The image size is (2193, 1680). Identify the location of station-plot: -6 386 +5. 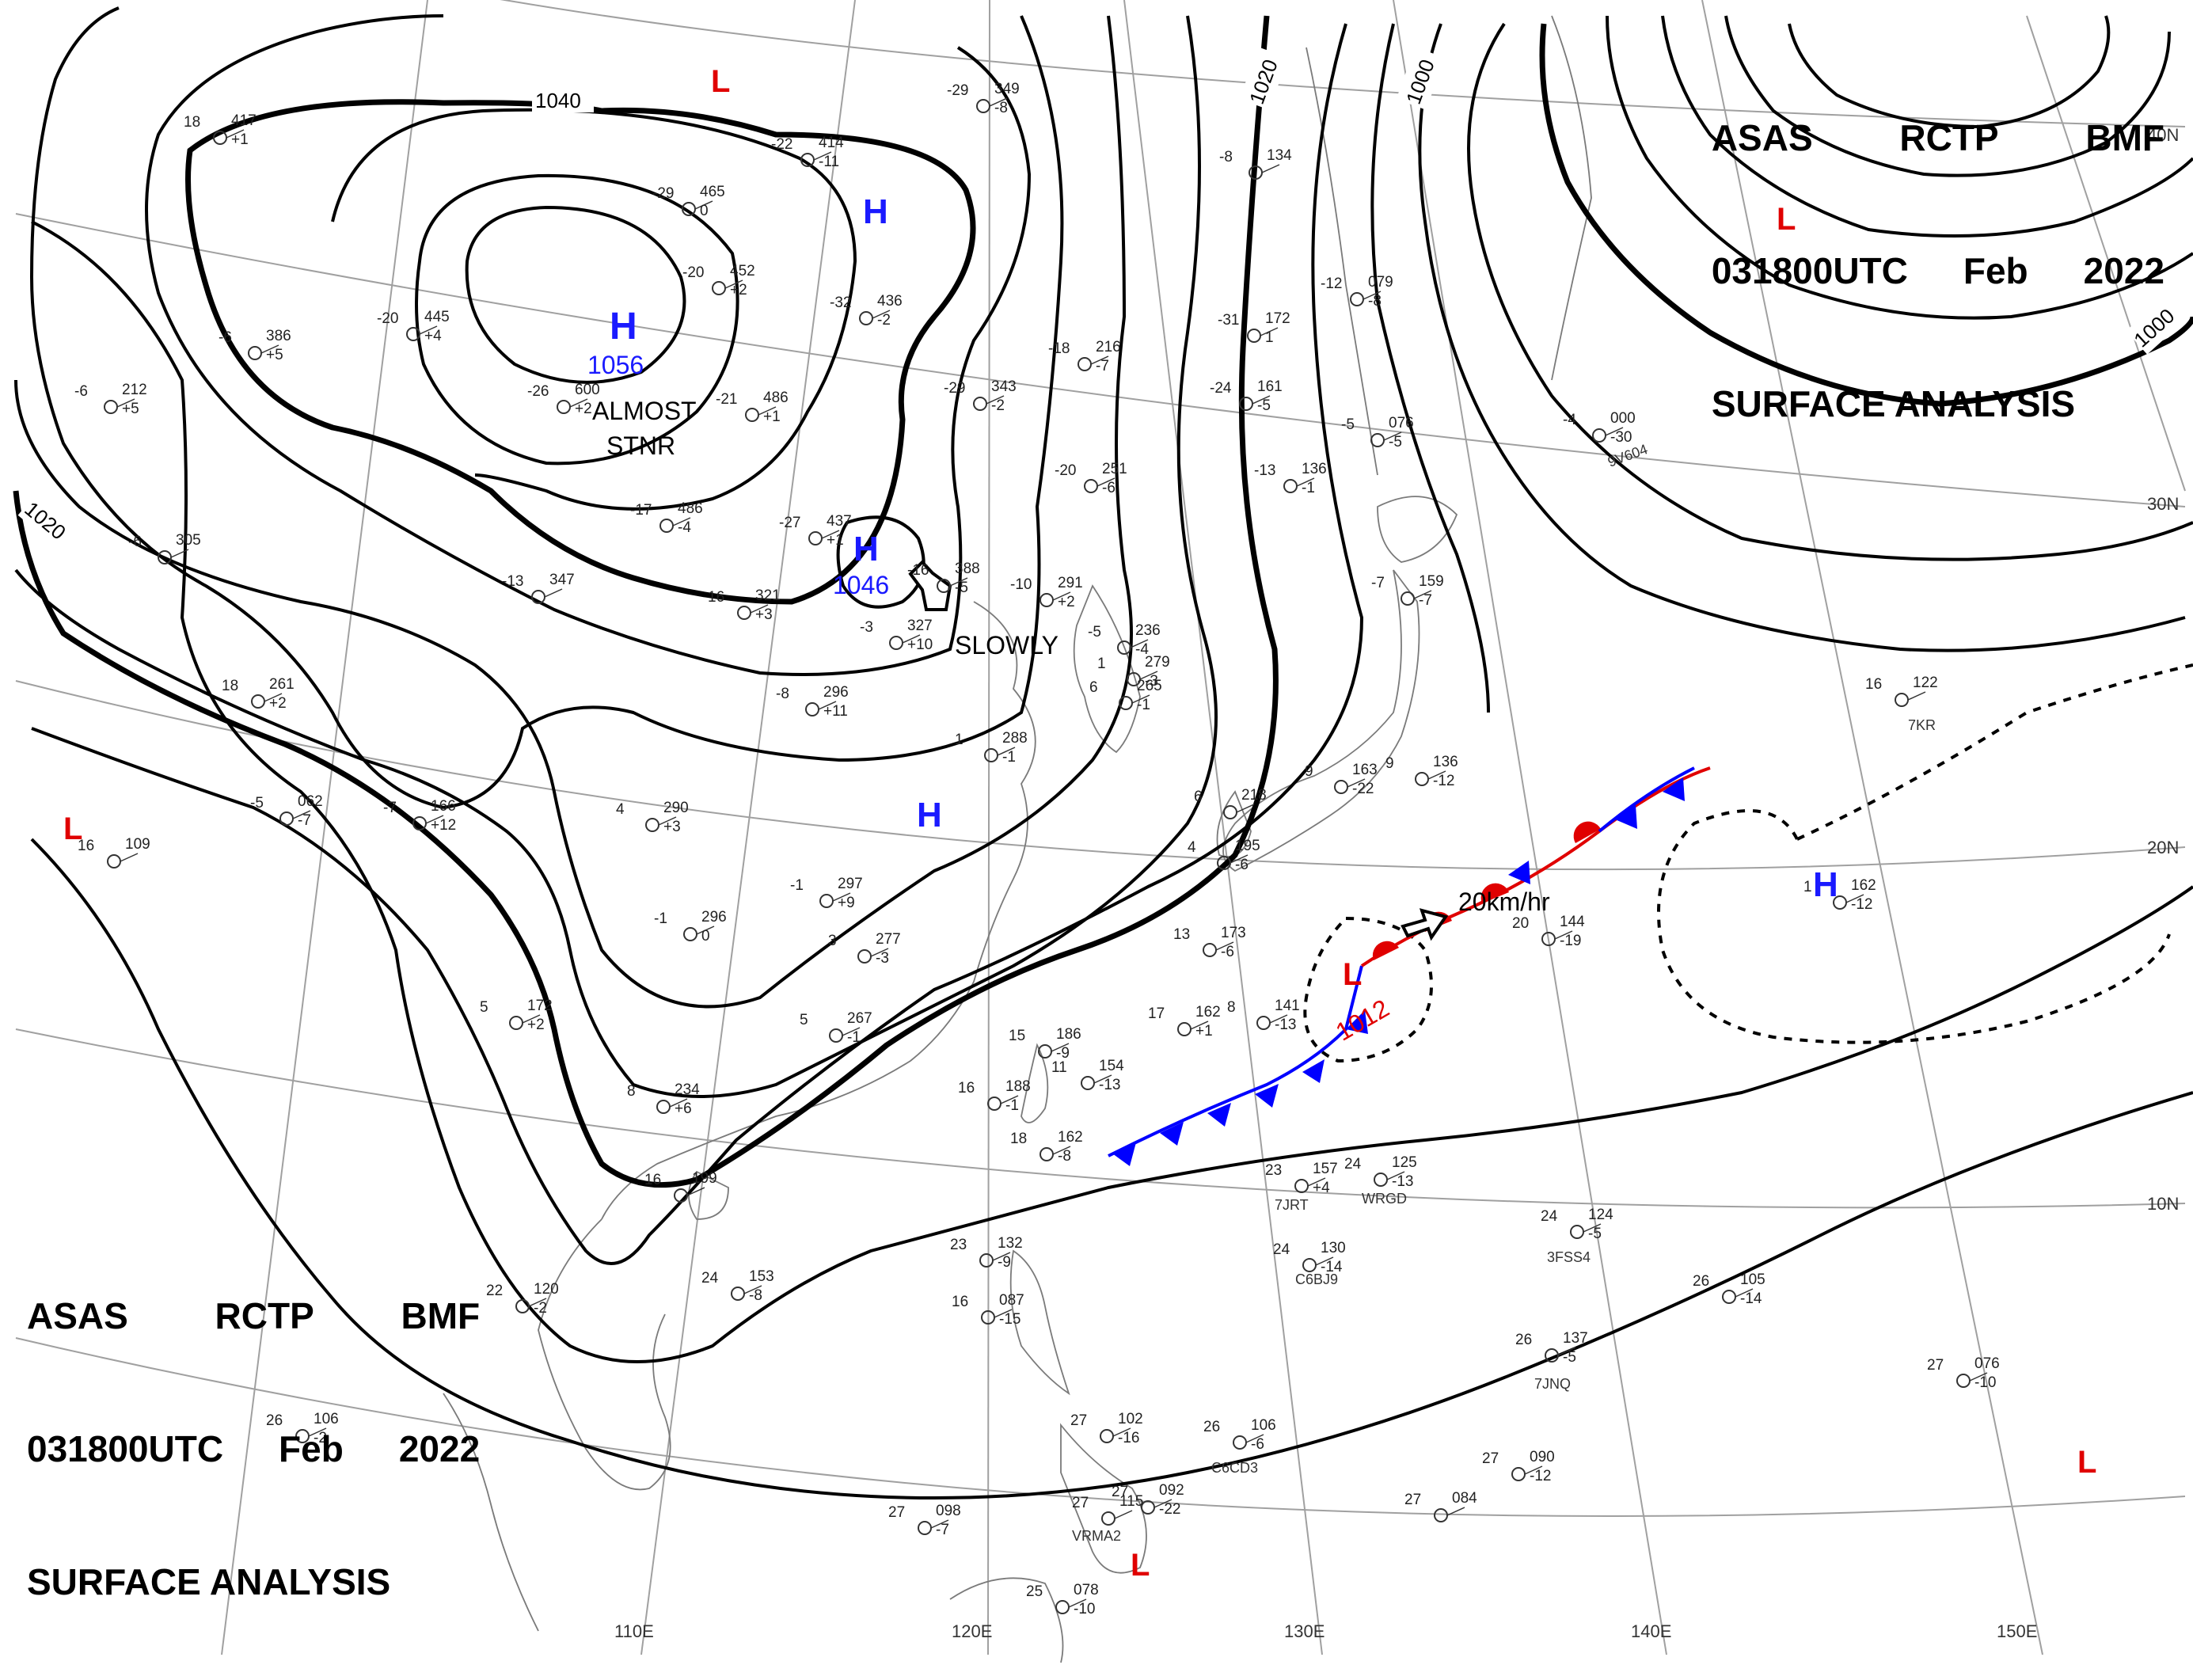
(255, 345).